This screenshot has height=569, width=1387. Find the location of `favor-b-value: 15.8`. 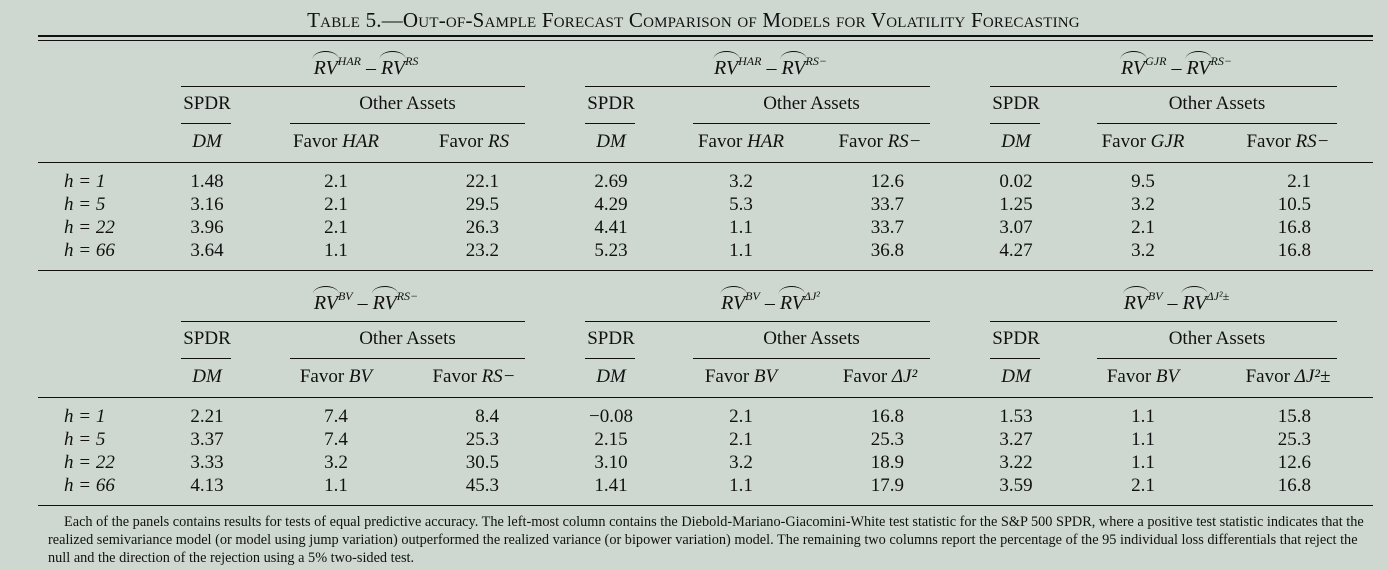

favor-b-value: 15.8 is located at coordinates (1294, 416).